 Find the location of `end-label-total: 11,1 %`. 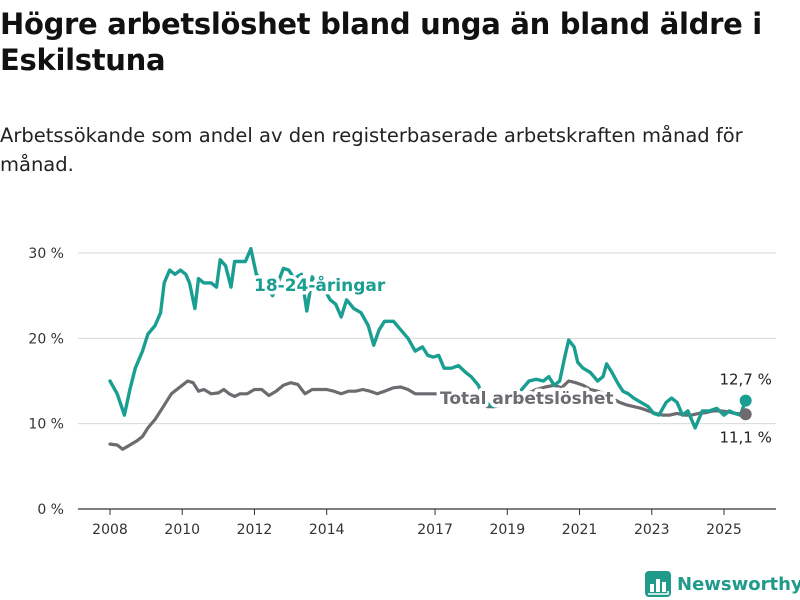

end-label-total: 11,1 % is located at coordinates (745, 437).